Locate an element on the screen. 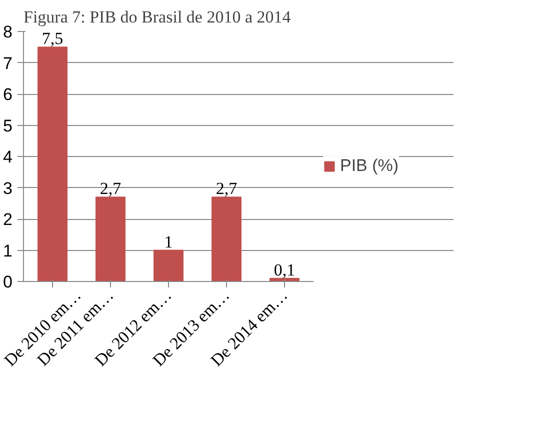  y-tick-label: 5 is located at coordinates (8, 126).